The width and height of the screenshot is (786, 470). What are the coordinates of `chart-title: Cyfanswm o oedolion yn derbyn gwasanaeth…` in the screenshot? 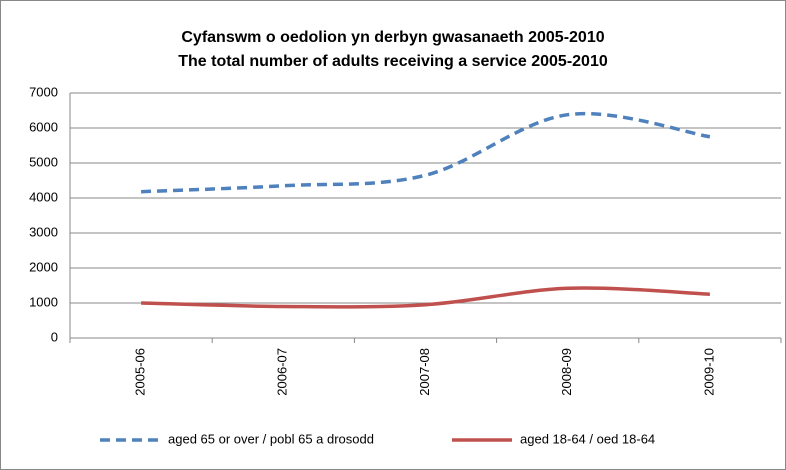 It's located at (392, 37).